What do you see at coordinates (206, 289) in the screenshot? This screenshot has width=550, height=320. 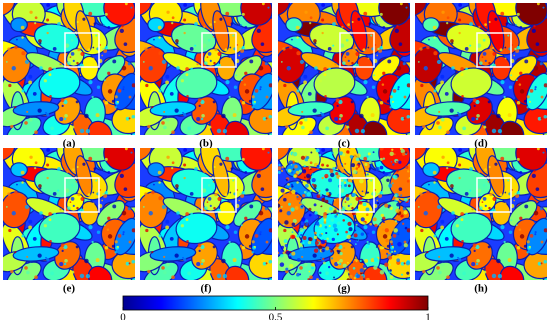 I see `panel-label: (f)` at bounding box center [206, 289].